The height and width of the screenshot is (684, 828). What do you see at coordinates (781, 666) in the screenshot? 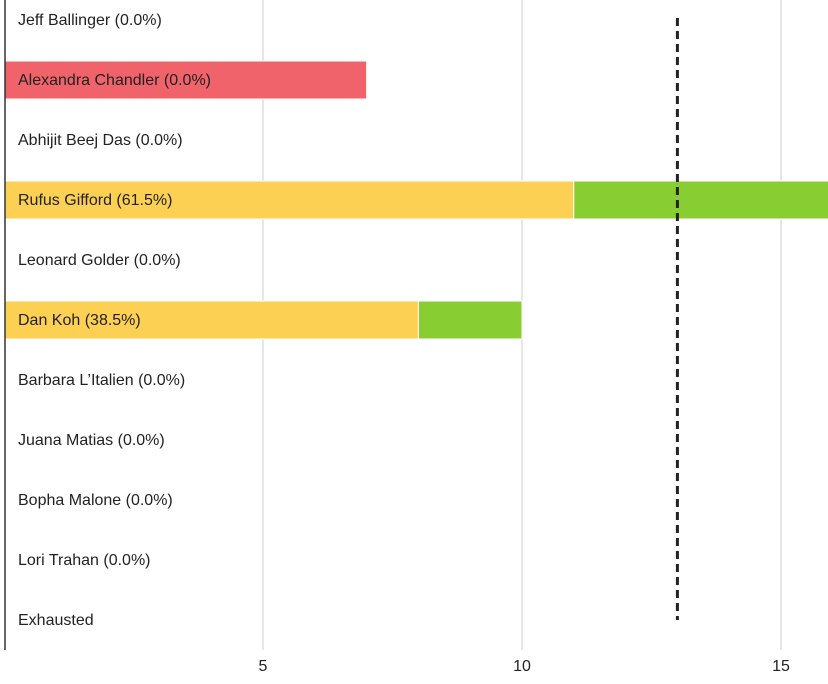
I see `x-tick-label: 15` at bounding box center [781, 666].